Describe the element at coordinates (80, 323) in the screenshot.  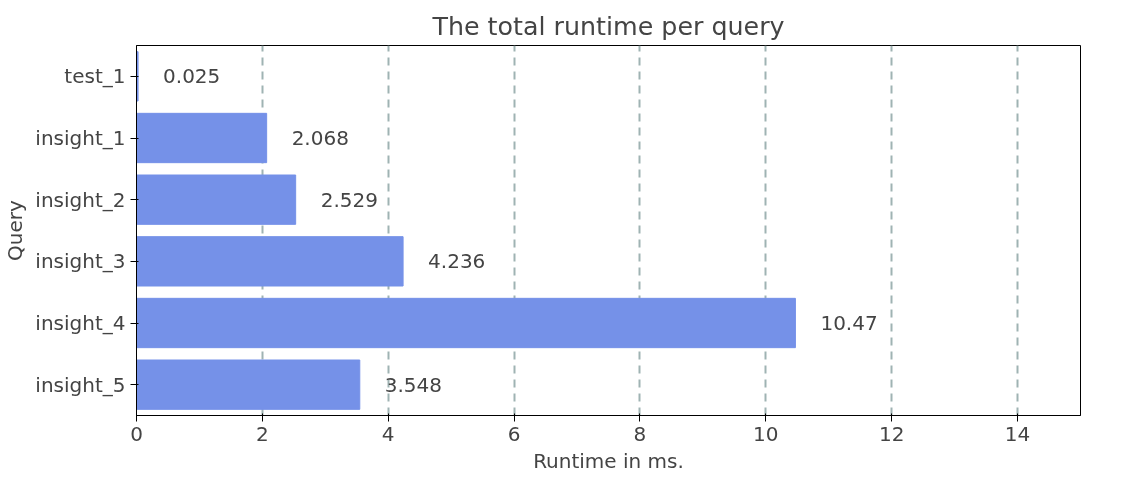
I see `y-tick-label: insight_4` at that location.